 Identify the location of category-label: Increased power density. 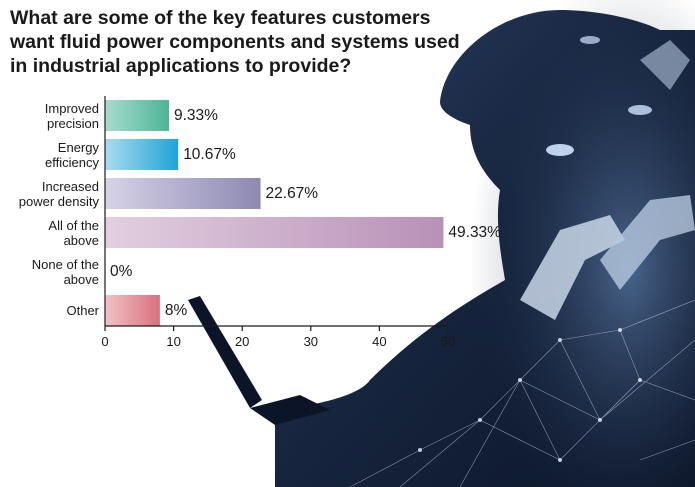
(49, 194).